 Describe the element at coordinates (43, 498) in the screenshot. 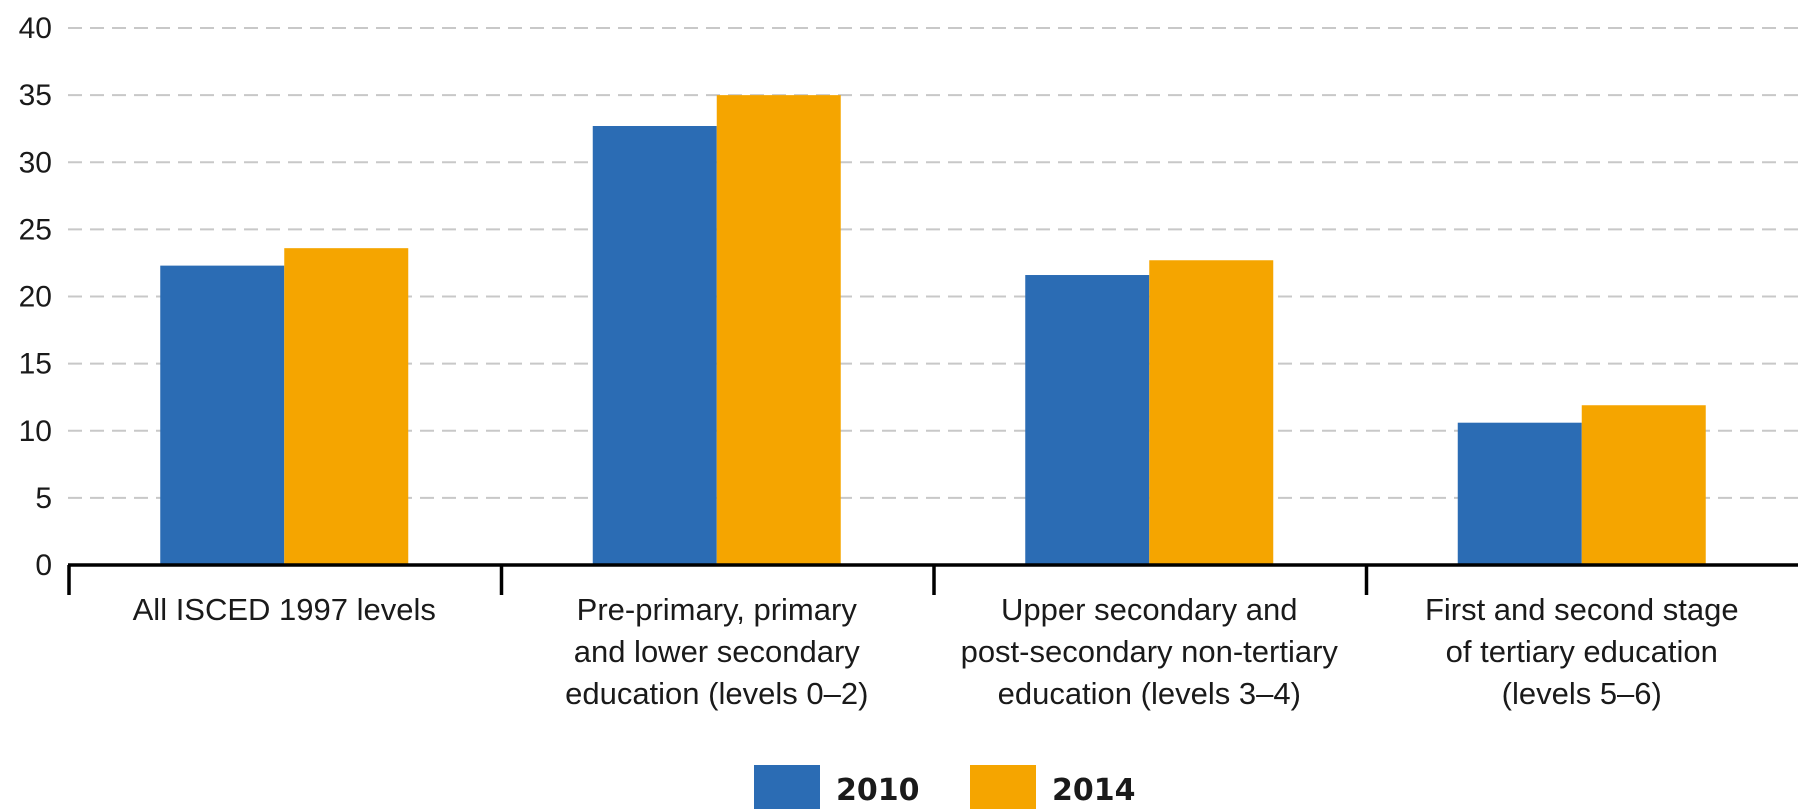

I see `y-tick-label: 5` at that location.